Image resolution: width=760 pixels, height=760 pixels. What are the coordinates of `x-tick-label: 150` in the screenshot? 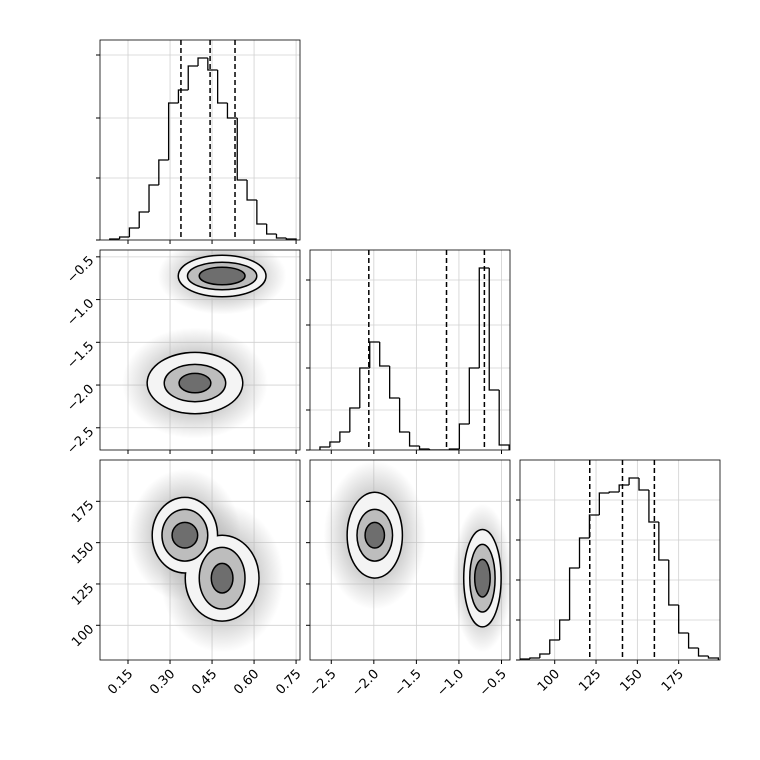 It's located at (631, 681).